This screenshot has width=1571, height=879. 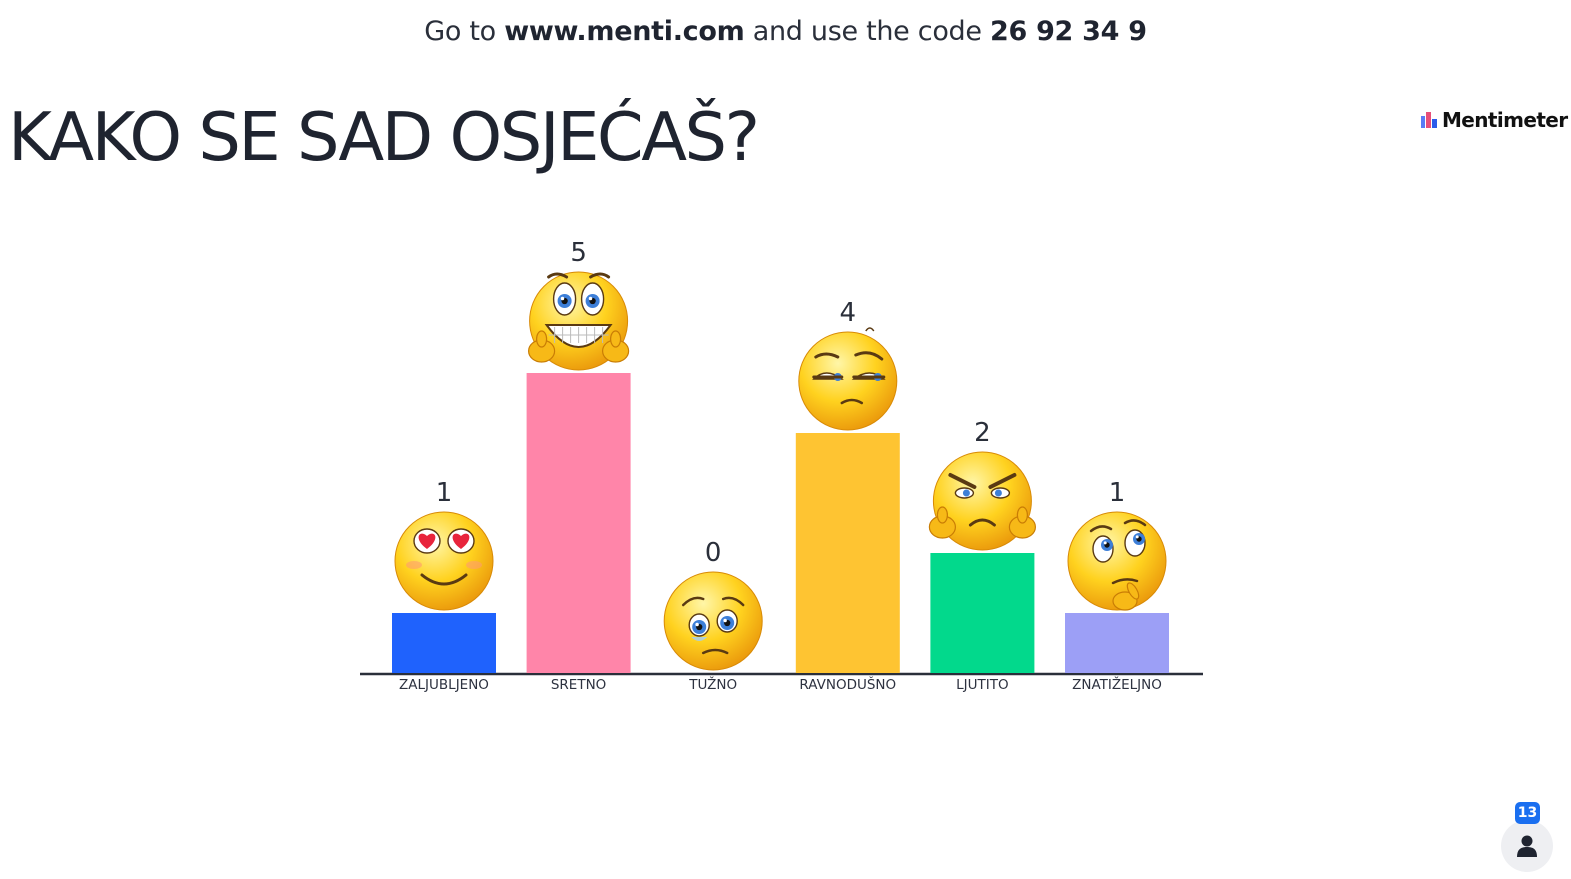 What do you see at coordinates (578, 253) in the screenshot?
I see `bar-count-label: 5` at bounding box center [578, 253].